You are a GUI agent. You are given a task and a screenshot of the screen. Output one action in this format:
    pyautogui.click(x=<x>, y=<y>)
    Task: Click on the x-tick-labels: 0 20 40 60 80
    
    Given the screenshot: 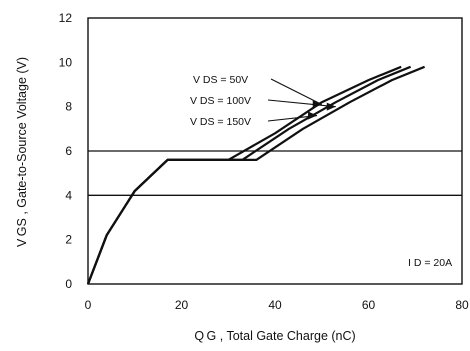 What is the action you would take?
    pyautogui.click(x=277, y=305)
    